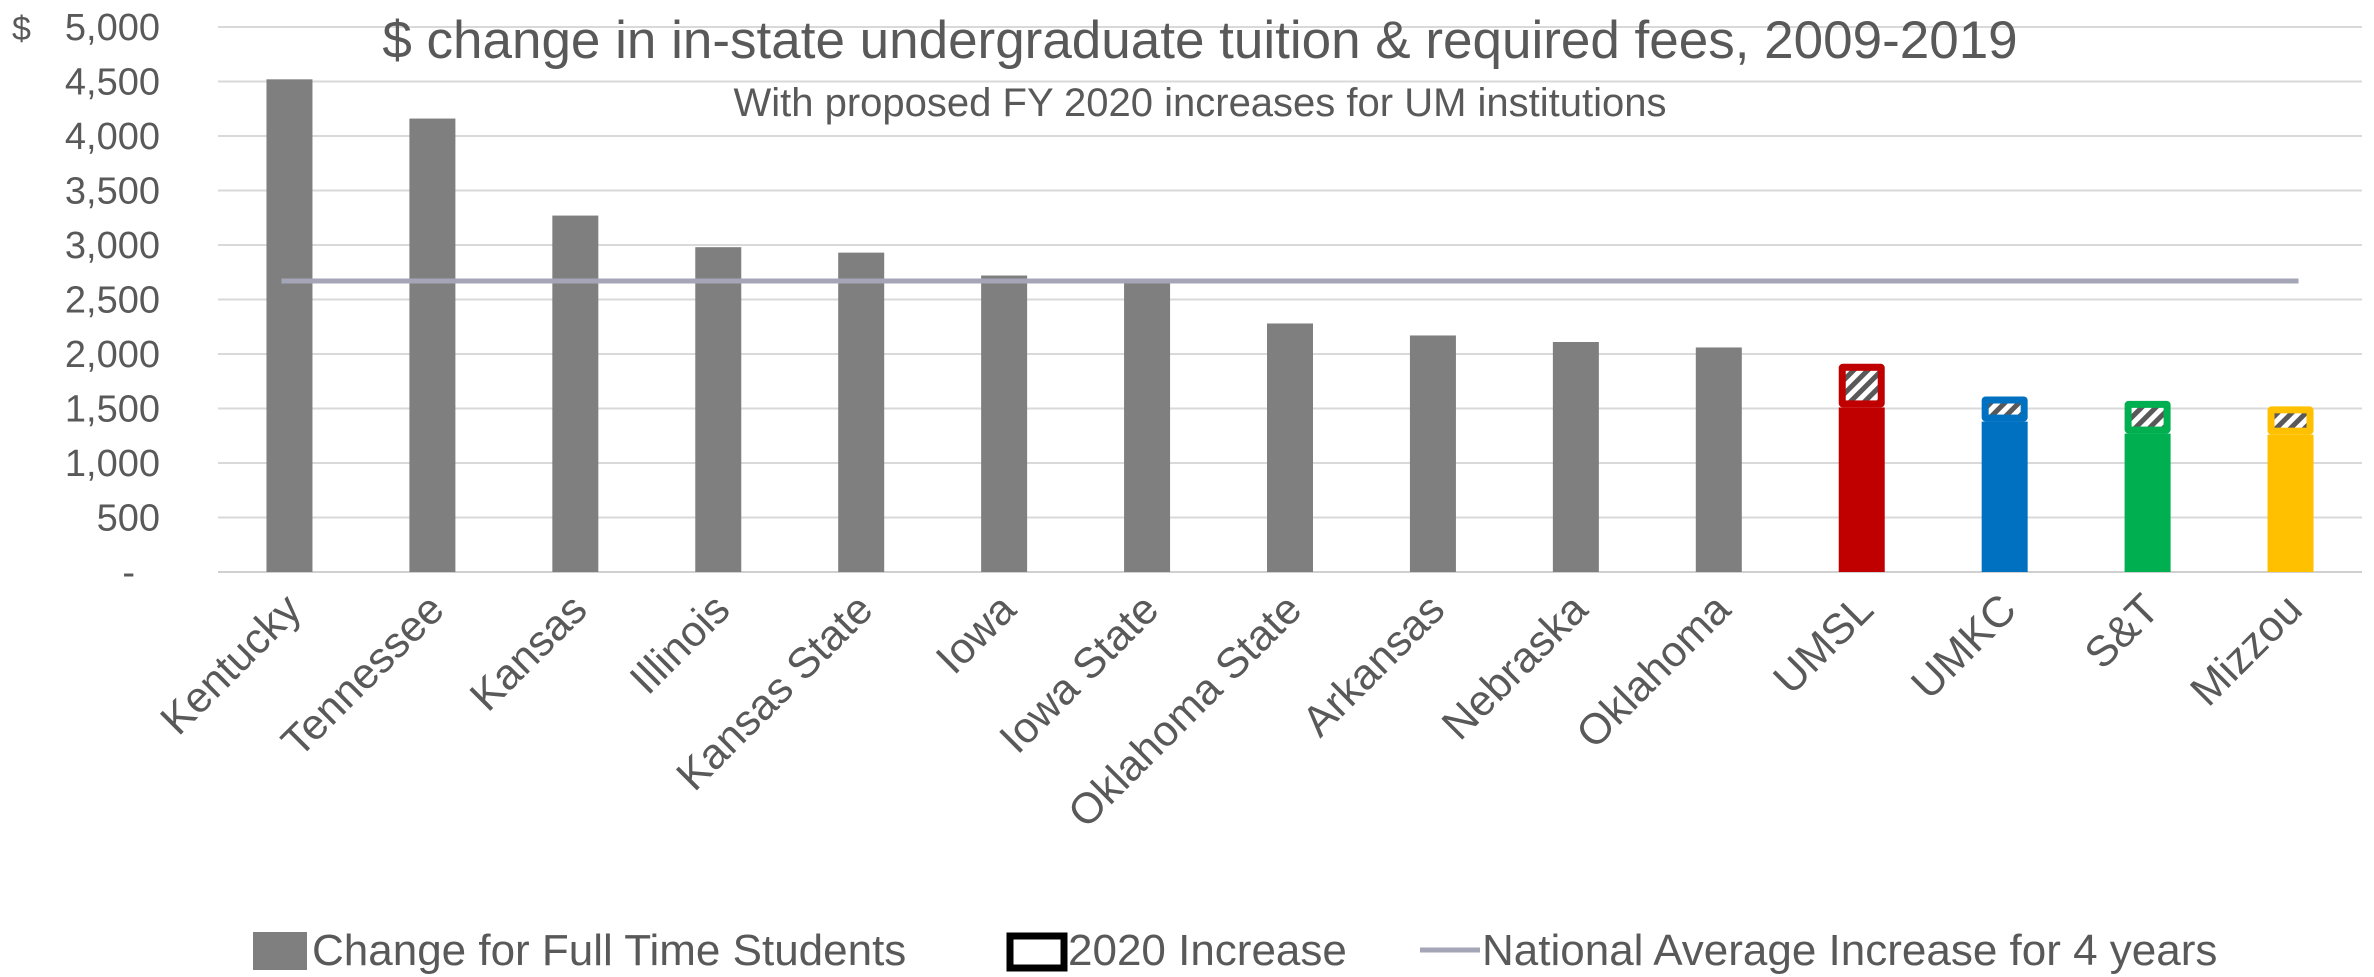 Image resolution: width=2374 pixels, height=977 pixels. I want to click on y-tick-label: 500, so click(128, 519).